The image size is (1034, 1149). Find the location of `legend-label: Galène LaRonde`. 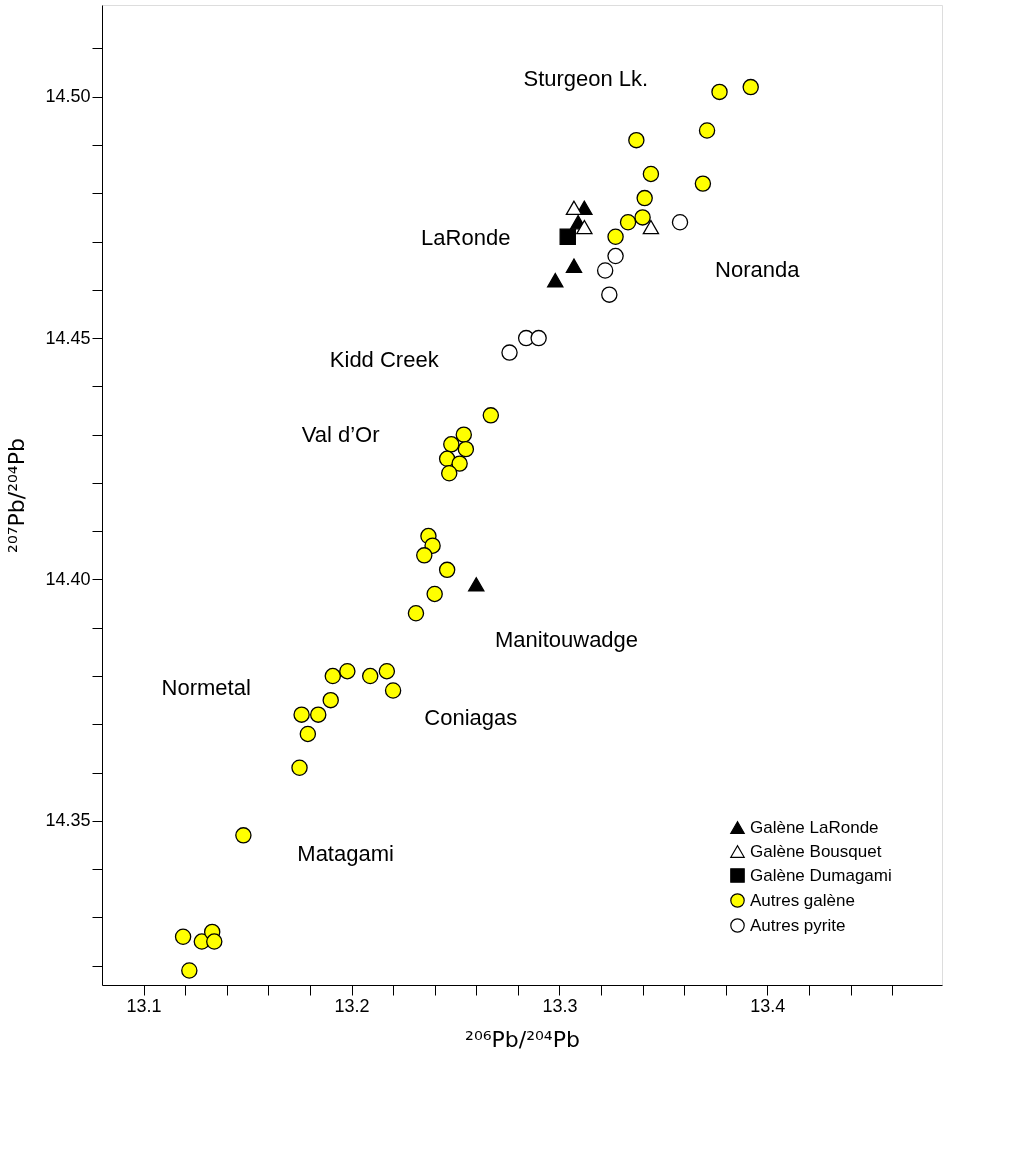

legend-label: Galène LaRonde is located at coordinates (814, 827).